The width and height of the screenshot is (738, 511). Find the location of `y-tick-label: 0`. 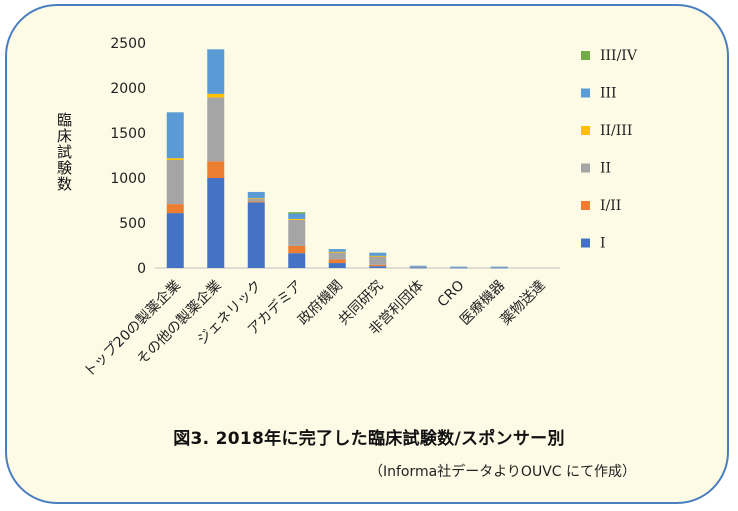

y-tick-label: 0 is located at coordinates (141, 269).